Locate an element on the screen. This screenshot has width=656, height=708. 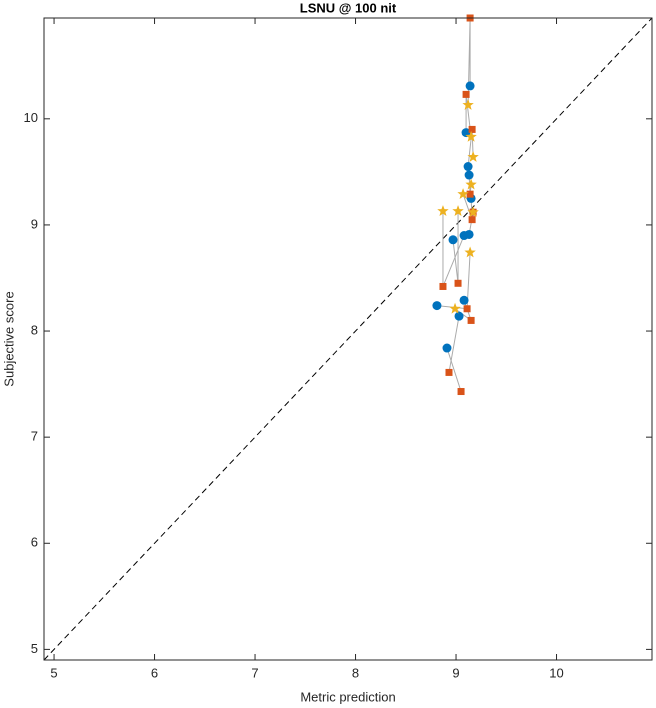
y-axis-label: Subjective score is located at coordinates (8, 338).